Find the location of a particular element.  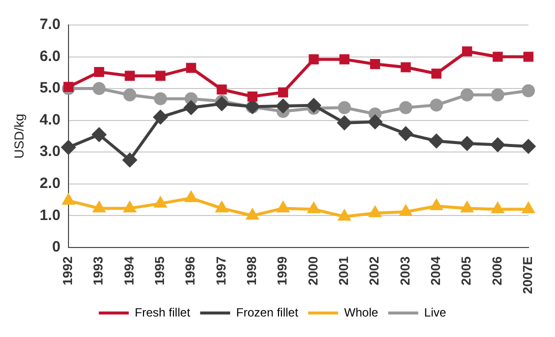

x-tick-label: 1997 is located at coordinates (220, 271).